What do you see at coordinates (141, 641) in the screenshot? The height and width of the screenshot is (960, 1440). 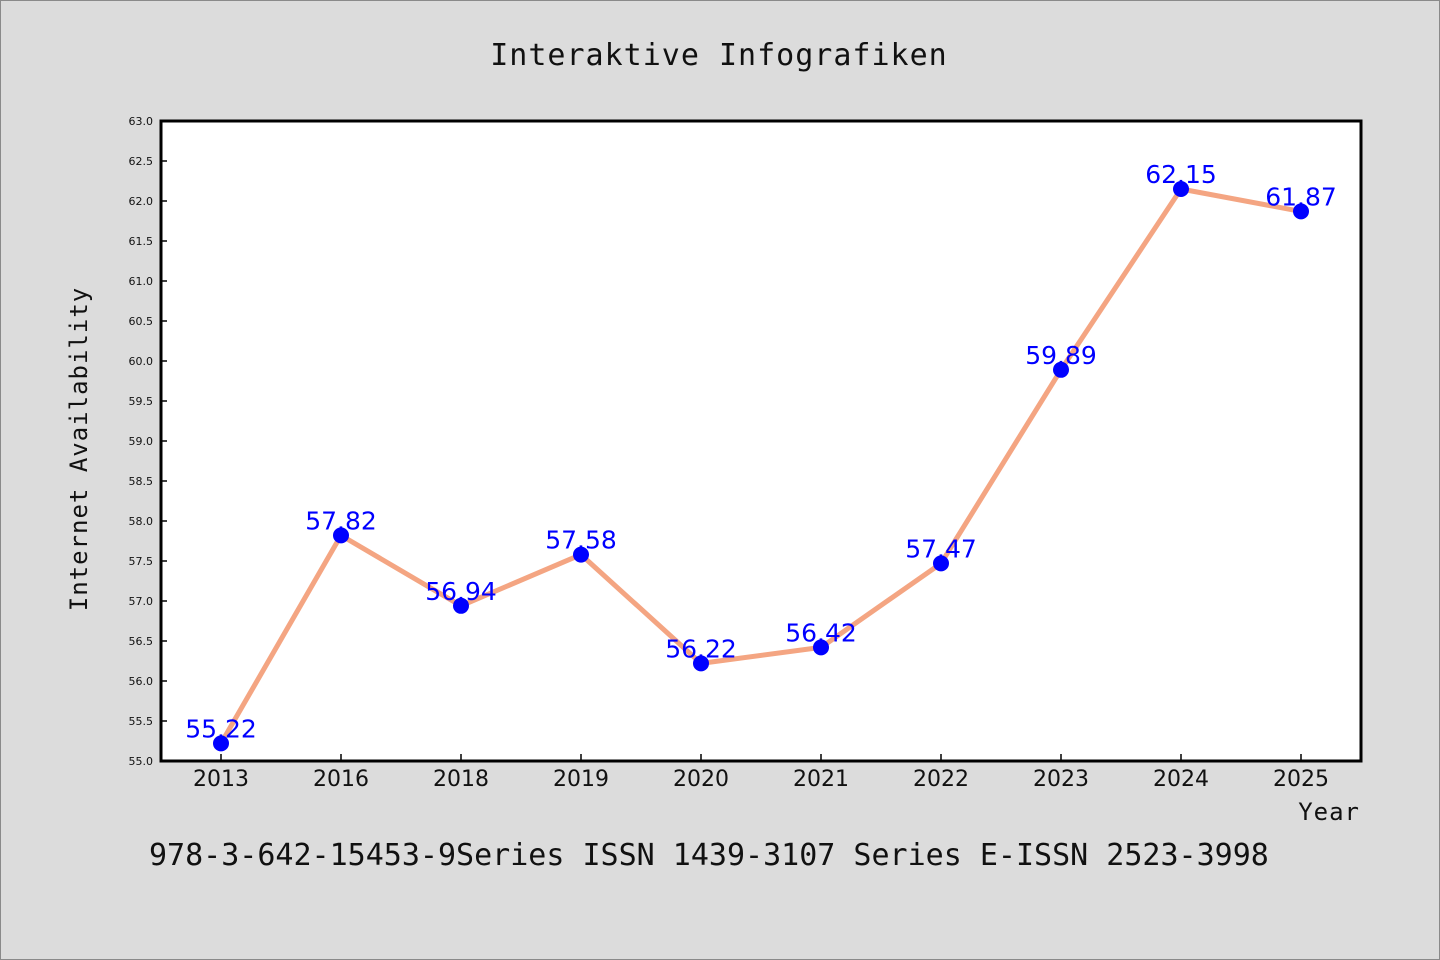 I see `y-tick-label: 56.5` at bounding box center [141, 641].